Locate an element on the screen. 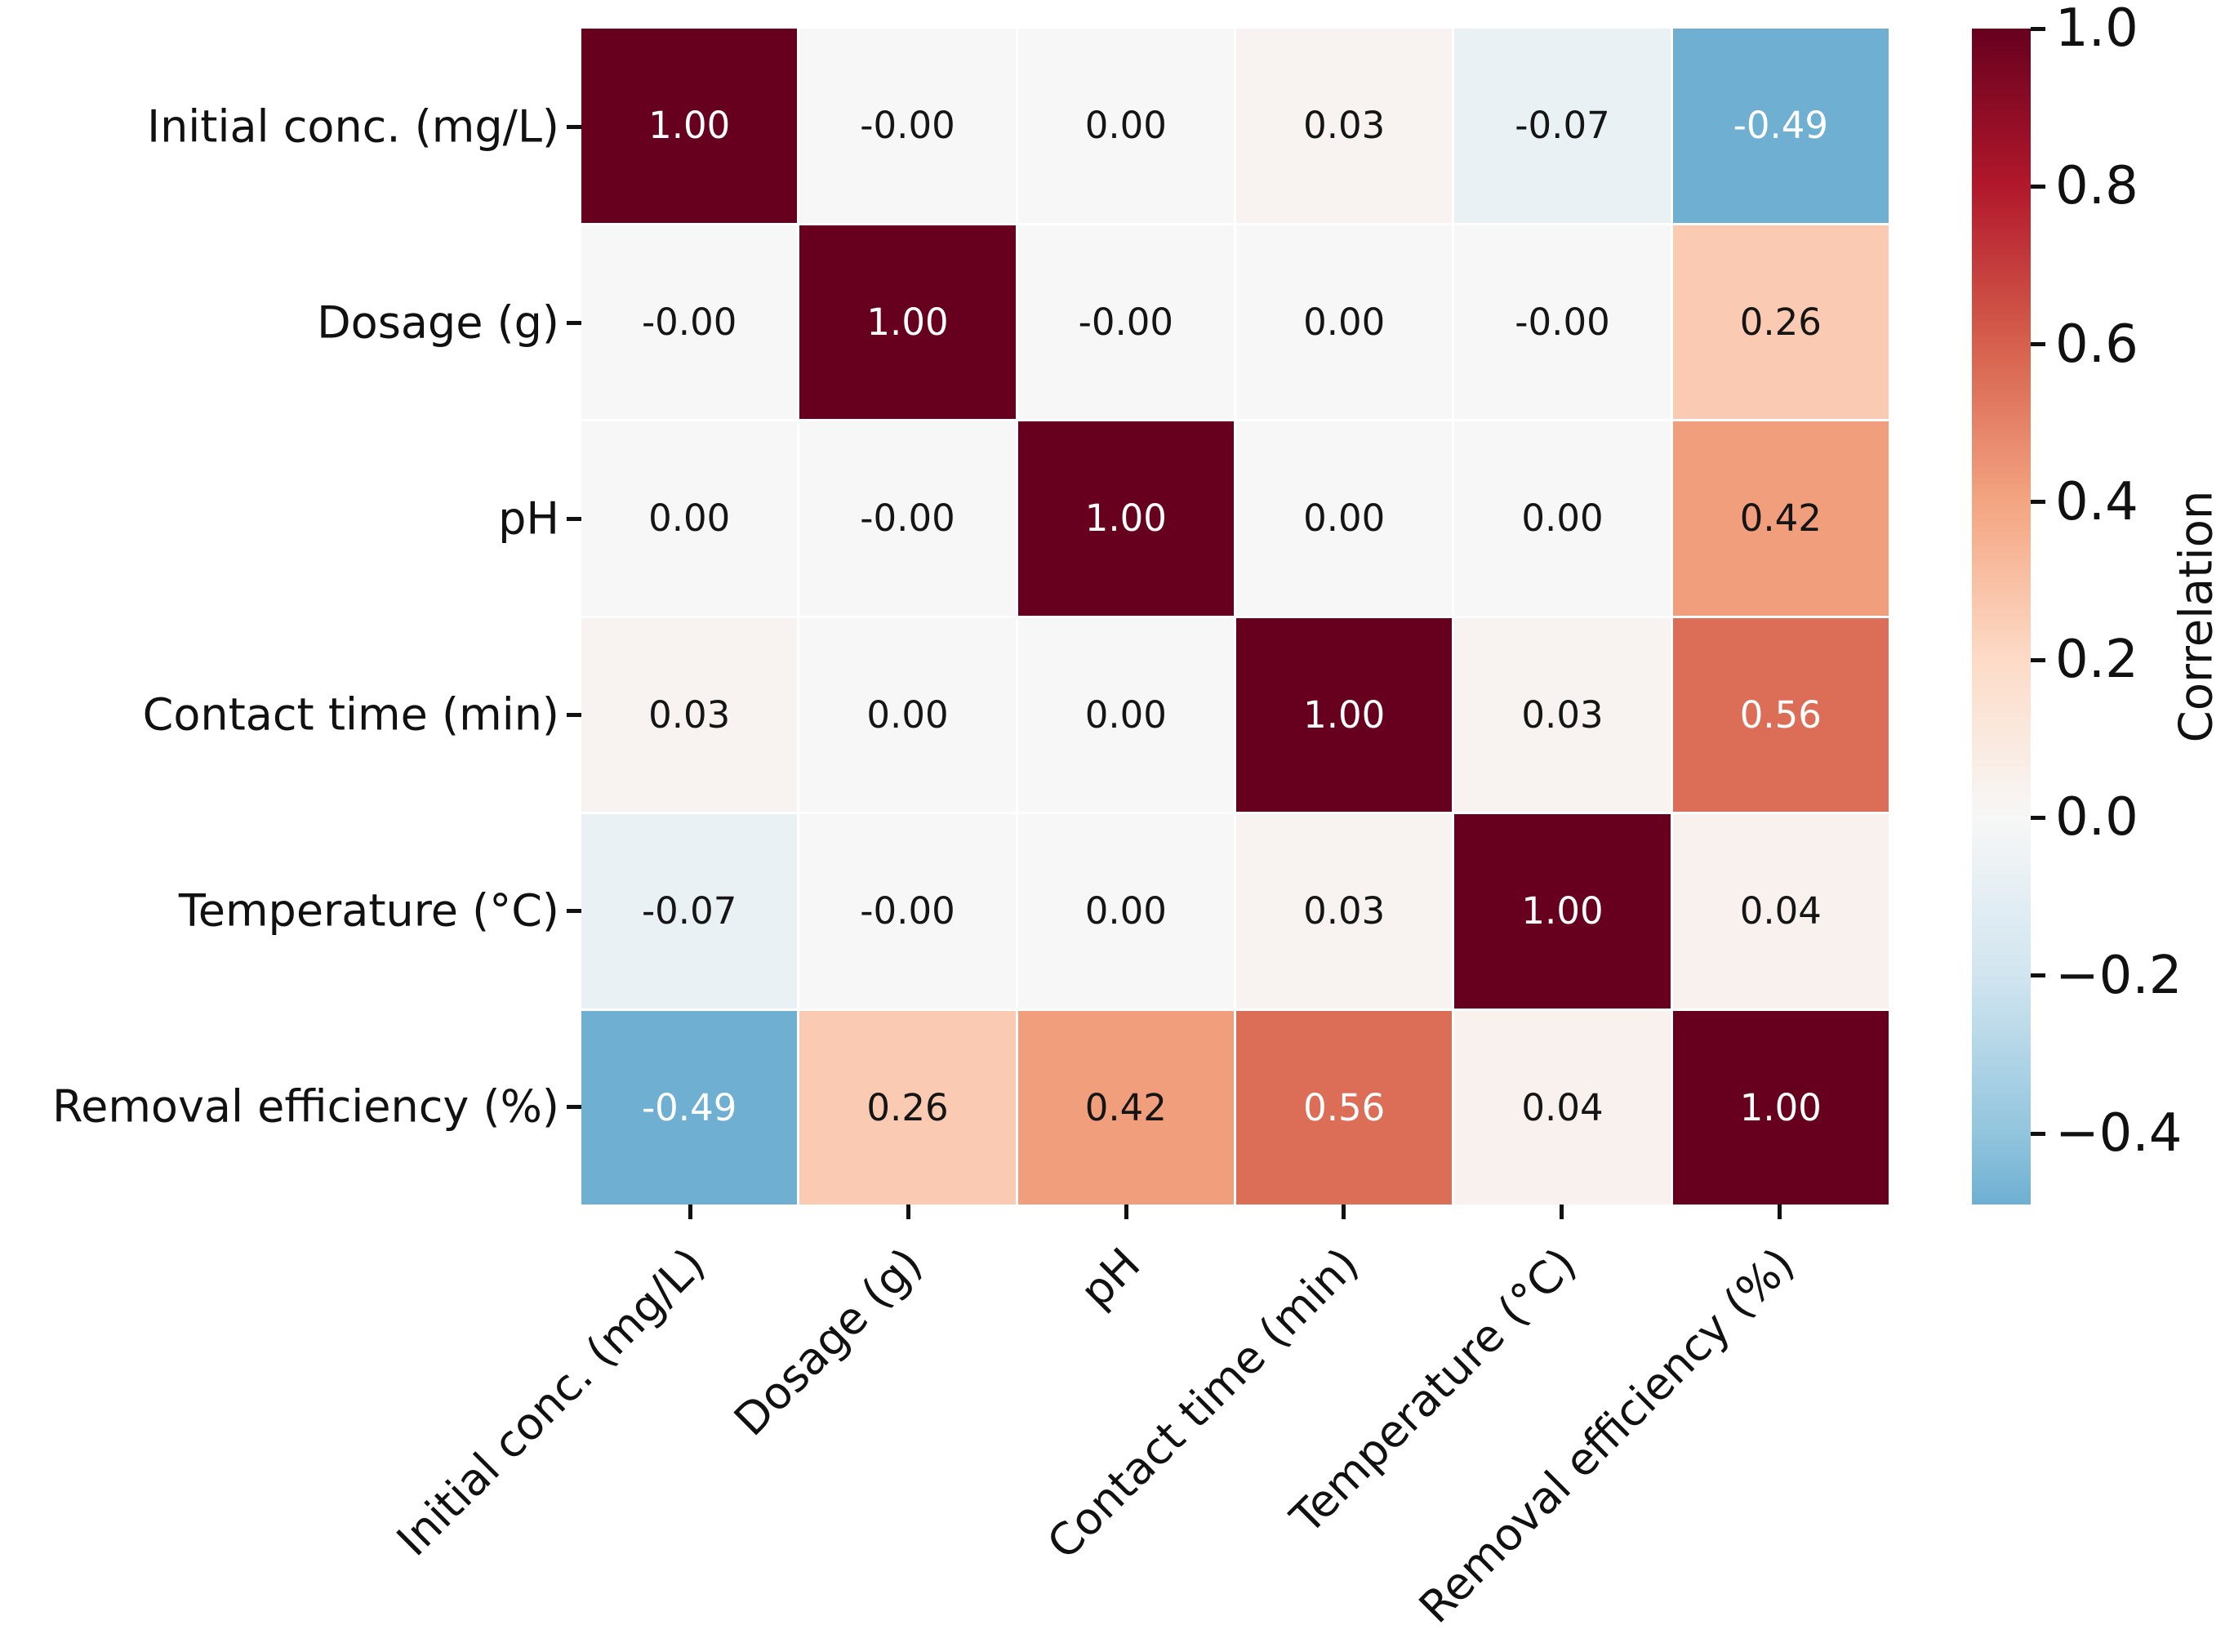 The width and height of the screenshot is (2234, 1652). y-tick-label: Dosage (g) is located at coordinates (438, 322).